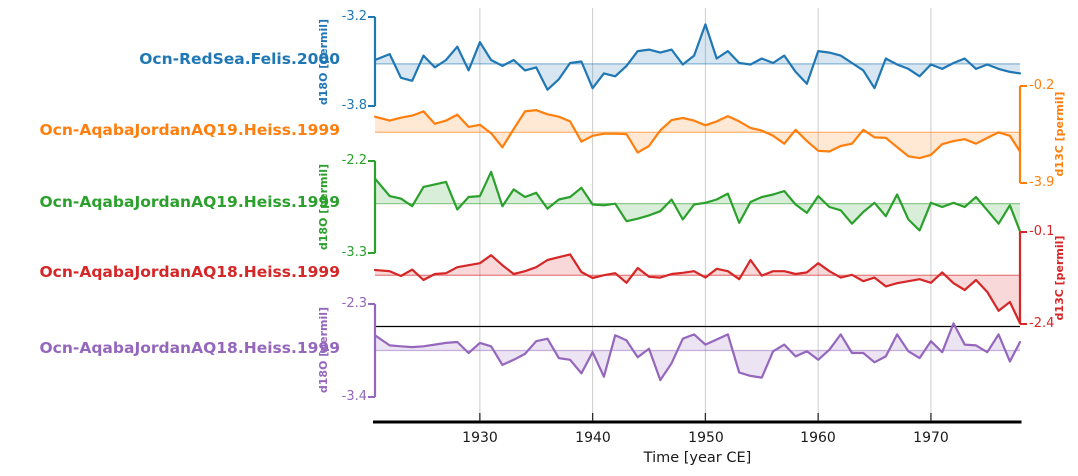  I want to click on yaxis-label-s3: d13C [permil], so click(1059, 278).